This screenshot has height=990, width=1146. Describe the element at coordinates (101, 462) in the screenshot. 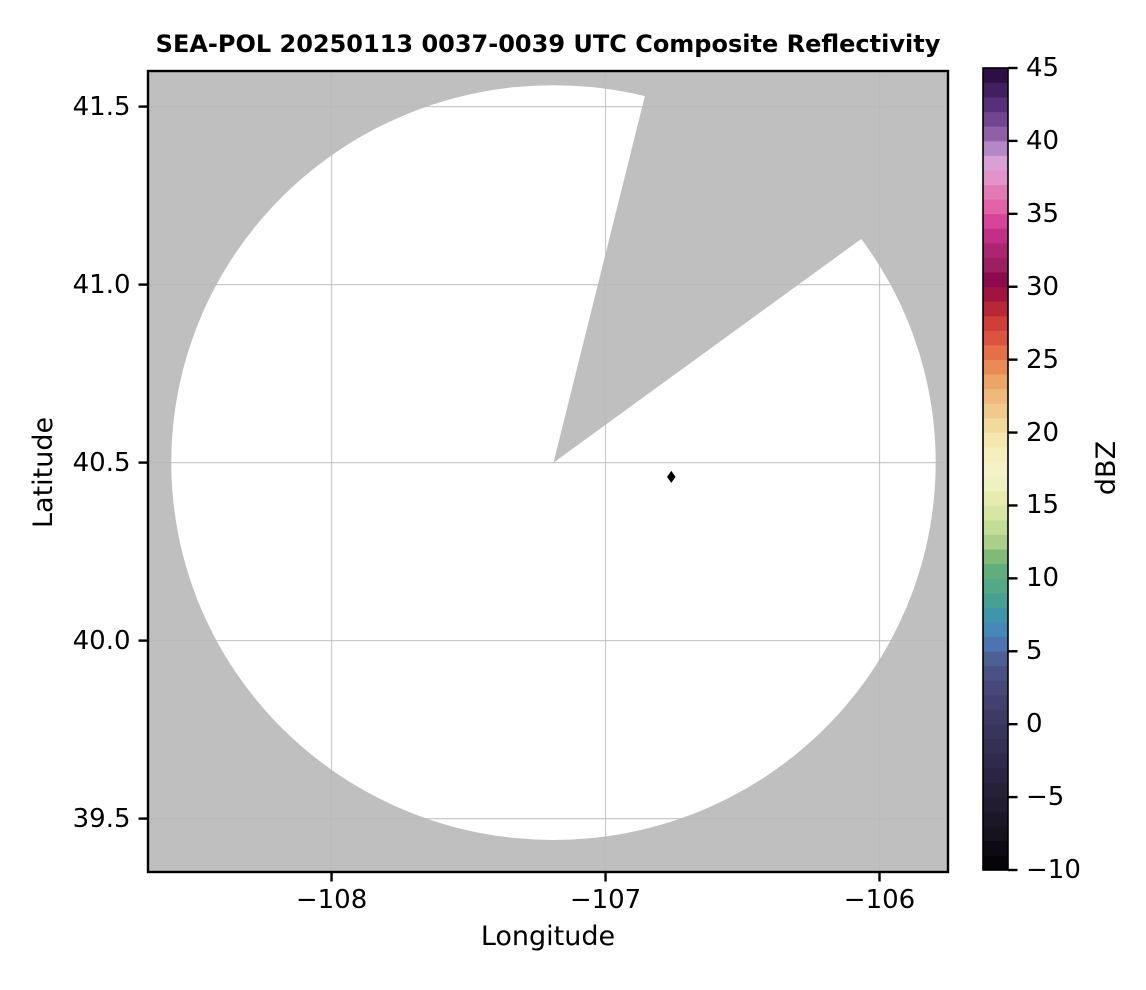

I see `y-tick-label: 40.5` at that location.